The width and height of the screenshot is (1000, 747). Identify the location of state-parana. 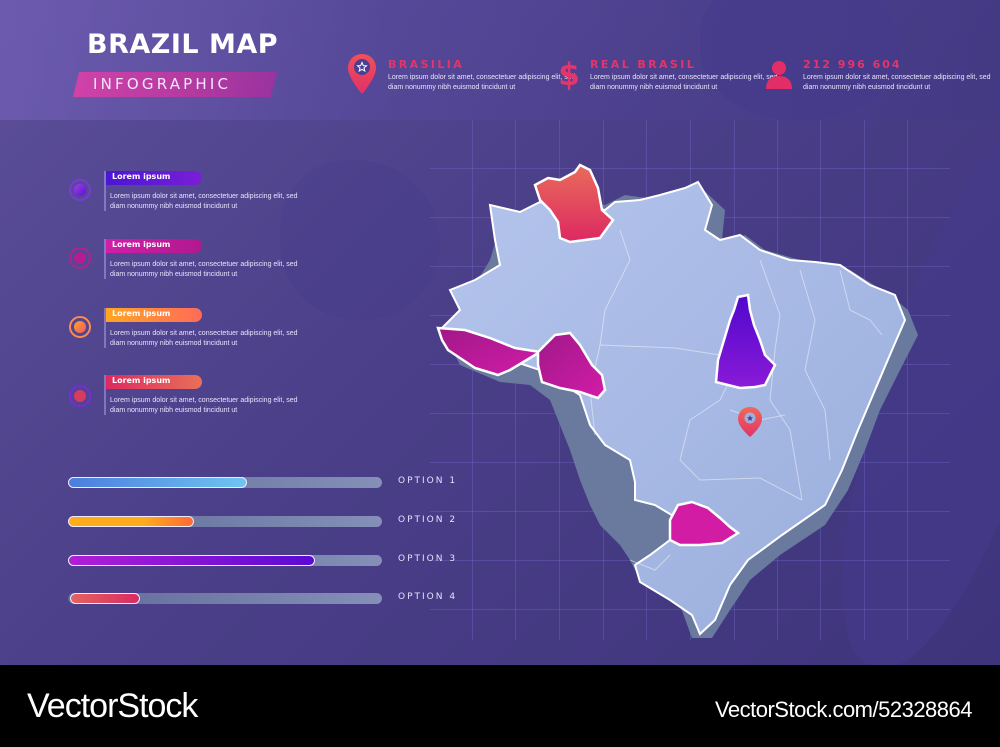
(704, 523).